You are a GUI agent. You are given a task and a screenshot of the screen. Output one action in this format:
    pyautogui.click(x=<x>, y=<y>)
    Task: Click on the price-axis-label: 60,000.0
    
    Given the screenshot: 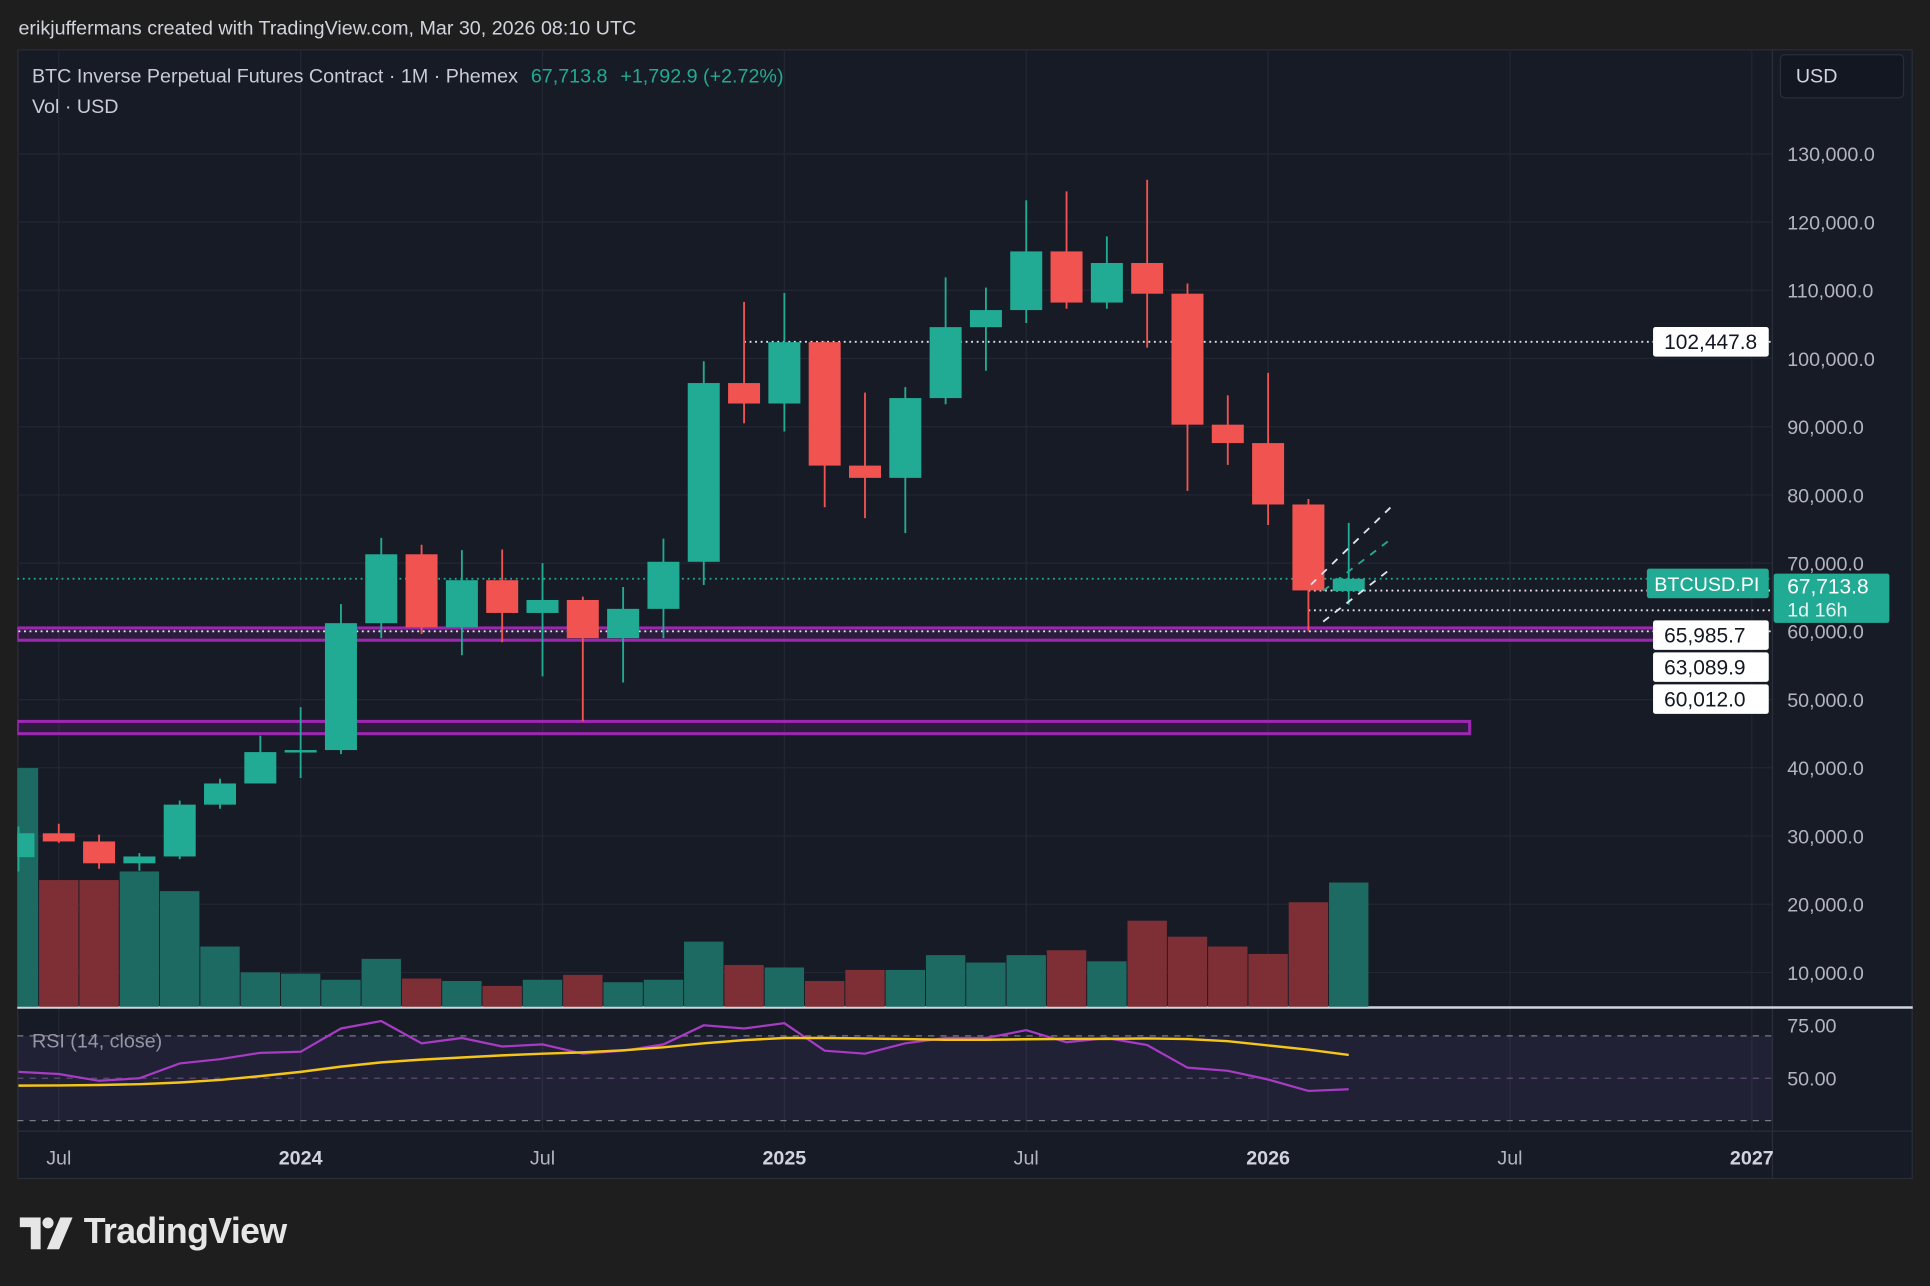 What is the action you would take?
    pyautogui.click(x=1825, y=633)
    